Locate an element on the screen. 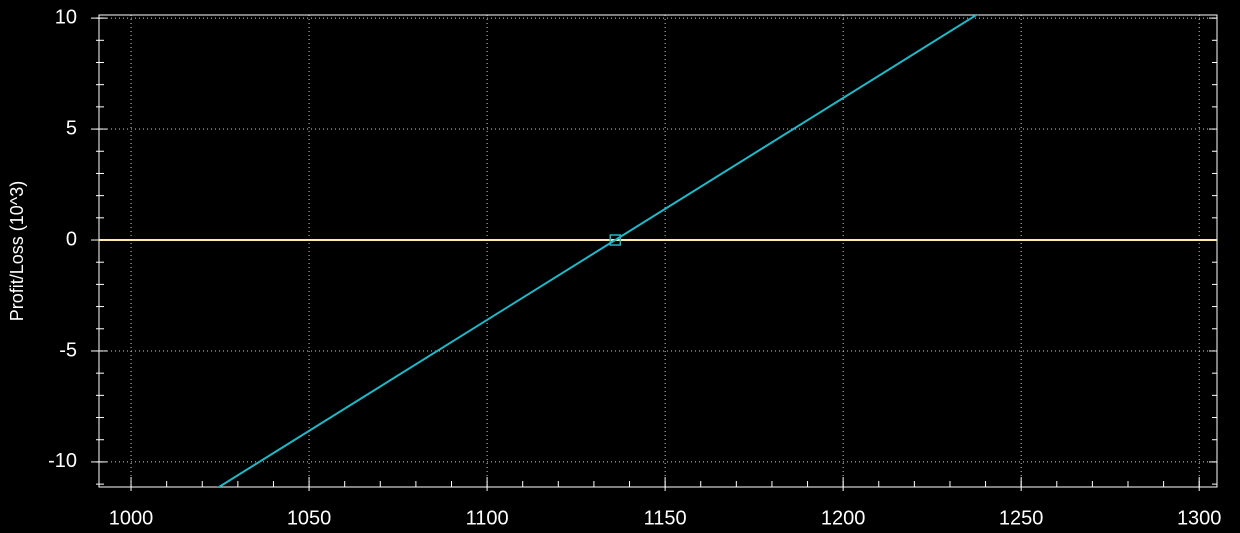  y-tick-label: -10 is located at coordinates (62, 461).